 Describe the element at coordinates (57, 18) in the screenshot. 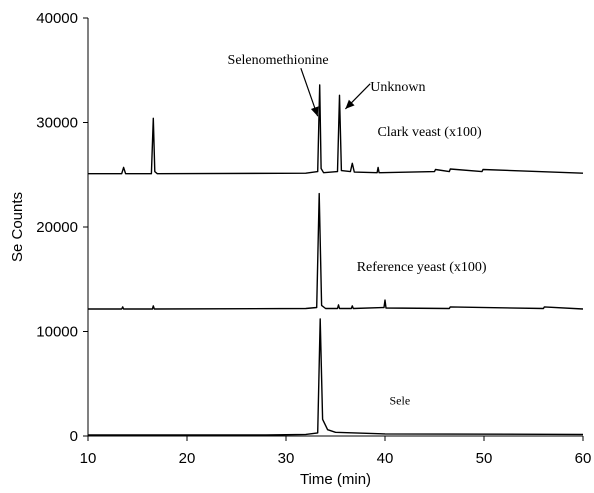

I see `y-tick-label: 40000` at that location.